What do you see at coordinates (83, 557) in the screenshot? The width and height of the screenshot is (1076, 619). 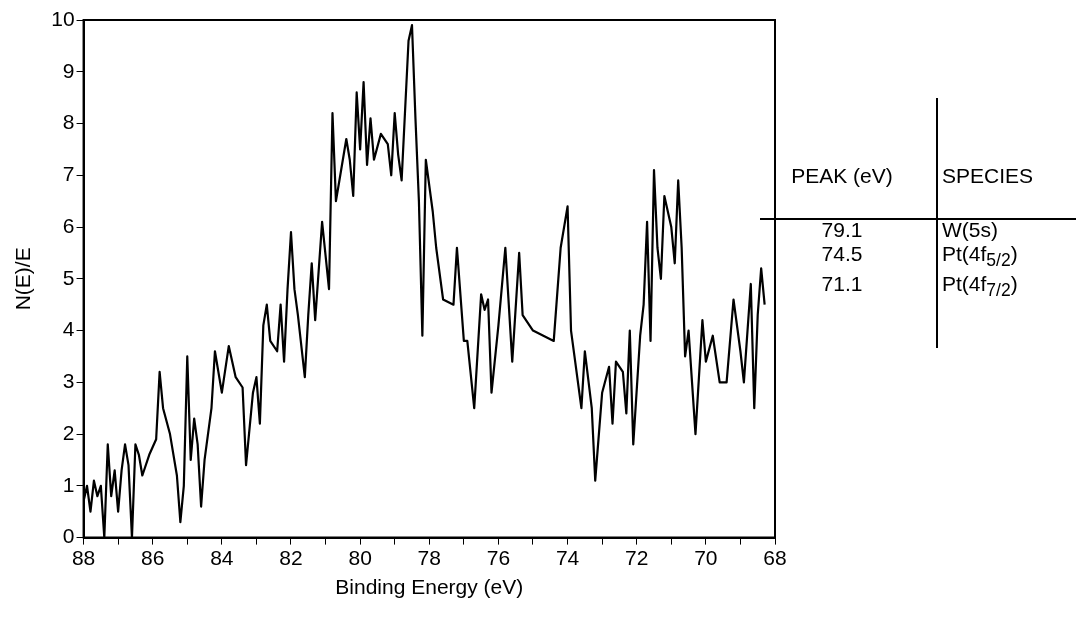 I see `x-tick-label: 88` at bounding box center [83, 557].